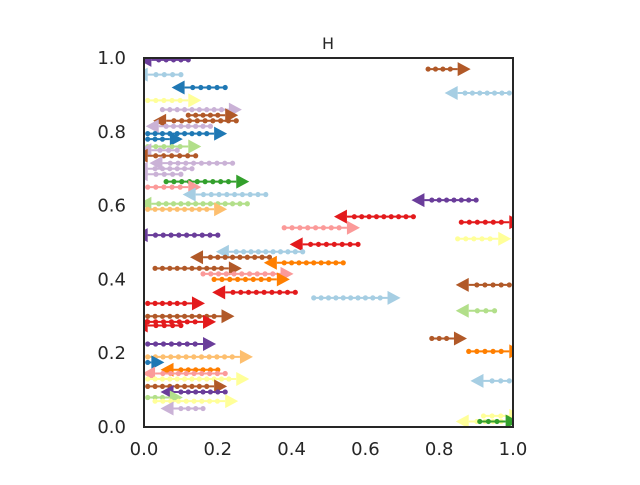 The image size is (640, 485). I want to click on x-tick-label: 0.6, so click(365, 449).